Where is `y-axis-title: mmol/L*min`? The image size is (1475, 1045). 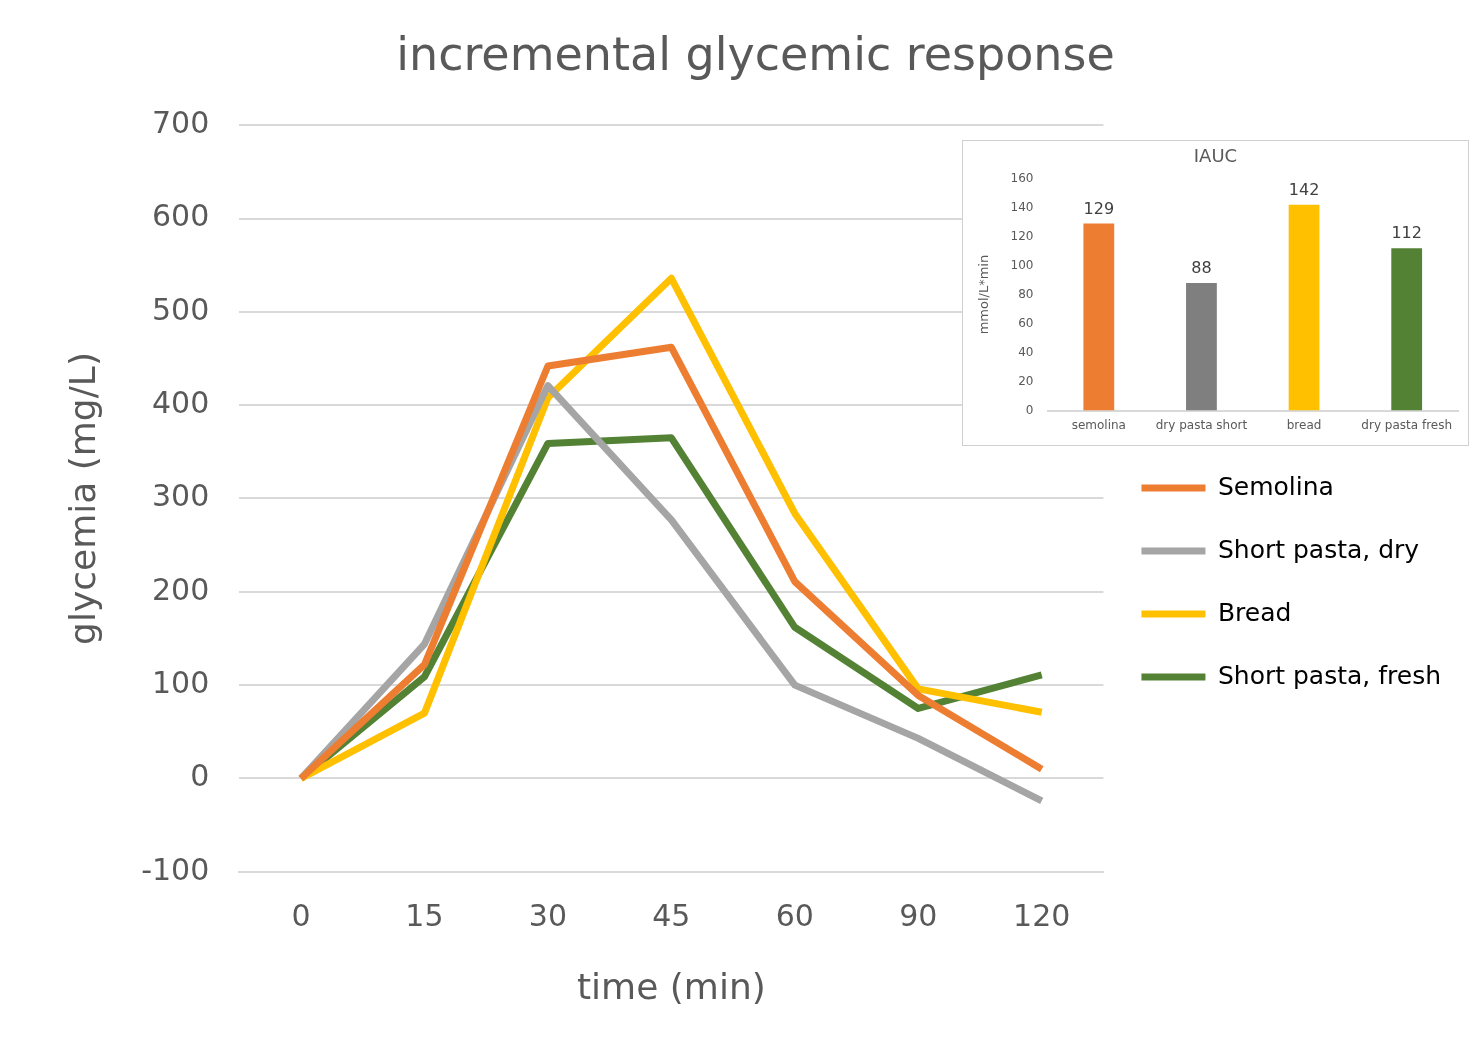 y-axis-title: mmol/L*min is located at coordinates (984, 294).